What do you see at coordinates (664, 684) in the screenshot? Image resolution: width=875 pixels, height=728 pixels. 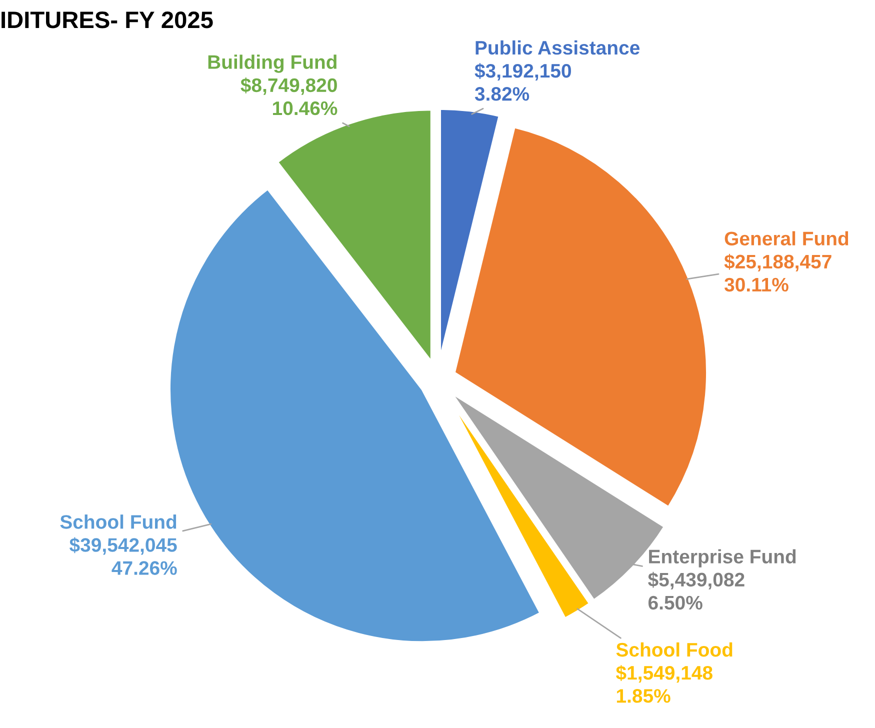 I see `data-label: $1,549,148 1.85%` at bounding box center [664, 684].